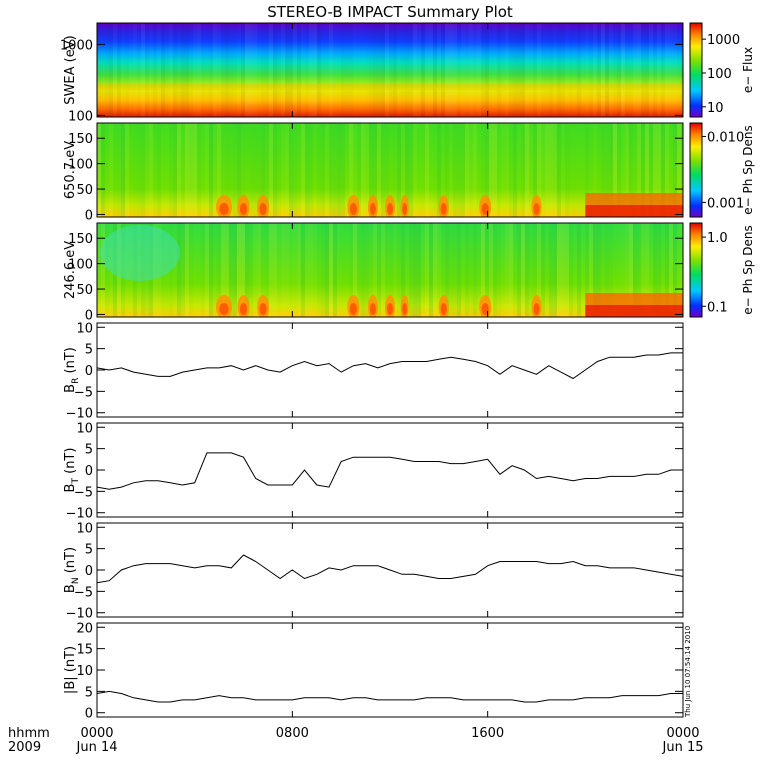  I want to click on colorbar-axis: 0.1 1.0 e− Ph Sp Dens, so click(728, 270).